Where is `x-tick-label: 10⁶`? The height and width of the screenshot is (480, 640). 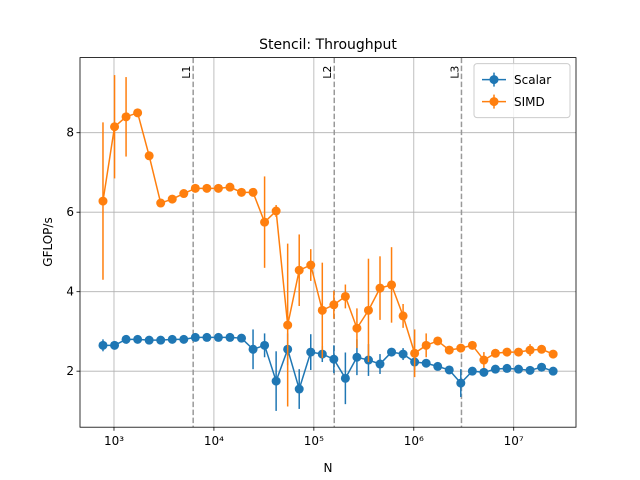
x-tick-label: 10⁶ is located at coordinates (414, 441).